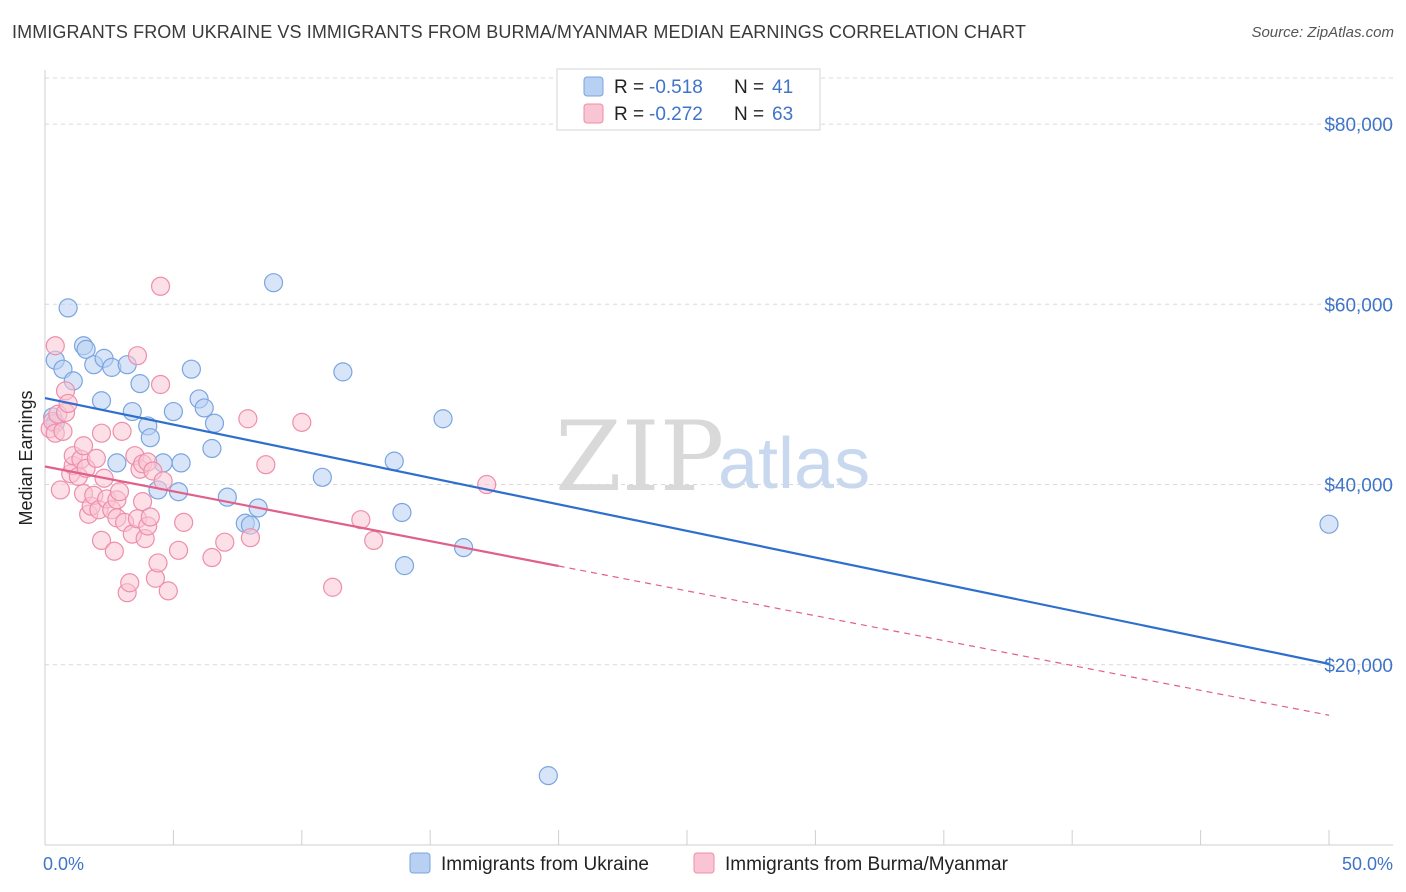 The image size is (1406, 892). What do you see at coordinates (749, 114) in the screenshot?
I see `legend-n-label-burma: N =` at bounding box center [749, 114].